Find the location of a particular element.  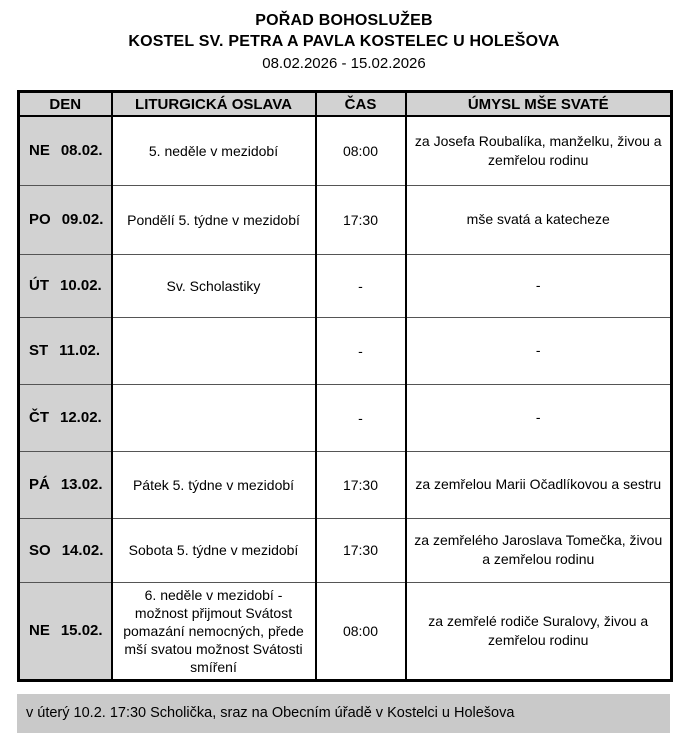

day-cell: PÁ 13.02. is located at coordinates (65, 484).